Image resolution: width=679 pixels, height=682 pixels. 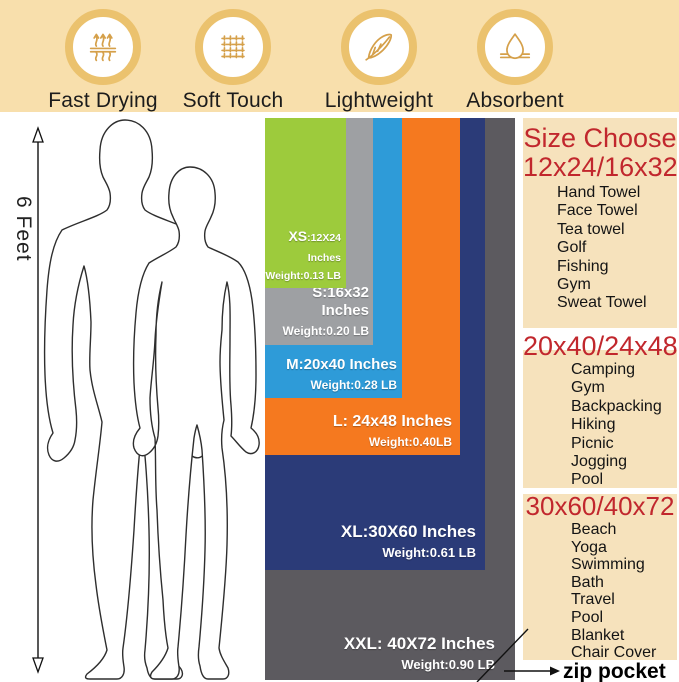 What do you see at coordinates (419, 652) in the screenshot?
I see `towel-xxl-label: XXL: 40X72 Inches Weight:0.90 LB` at bounding box center [419, 652].